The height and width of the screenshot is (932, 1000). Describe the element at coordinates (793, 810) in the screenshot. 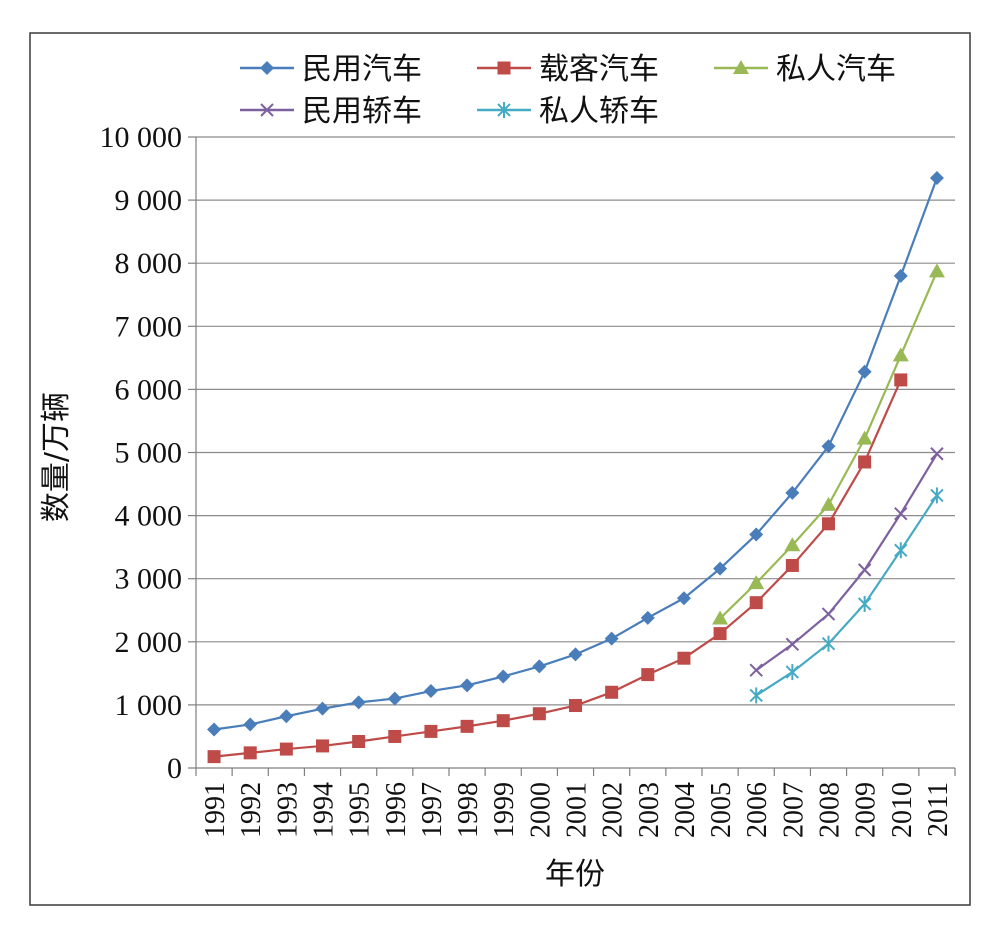

I see `x-tick-label: 2007` at that location.